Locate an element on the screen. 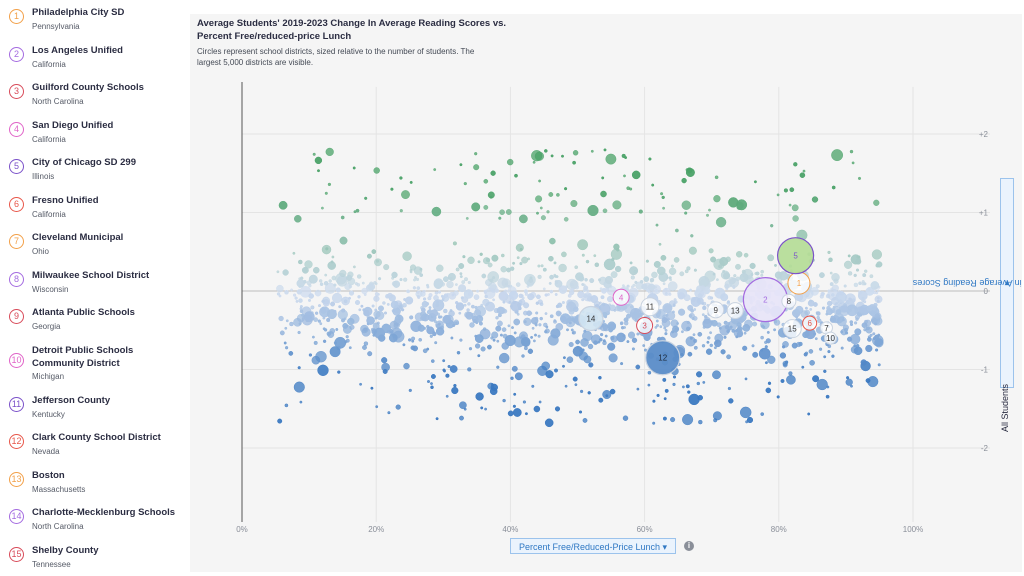  district-item-6: 6 Fresno Unified California is located at coordinates (94, 211).